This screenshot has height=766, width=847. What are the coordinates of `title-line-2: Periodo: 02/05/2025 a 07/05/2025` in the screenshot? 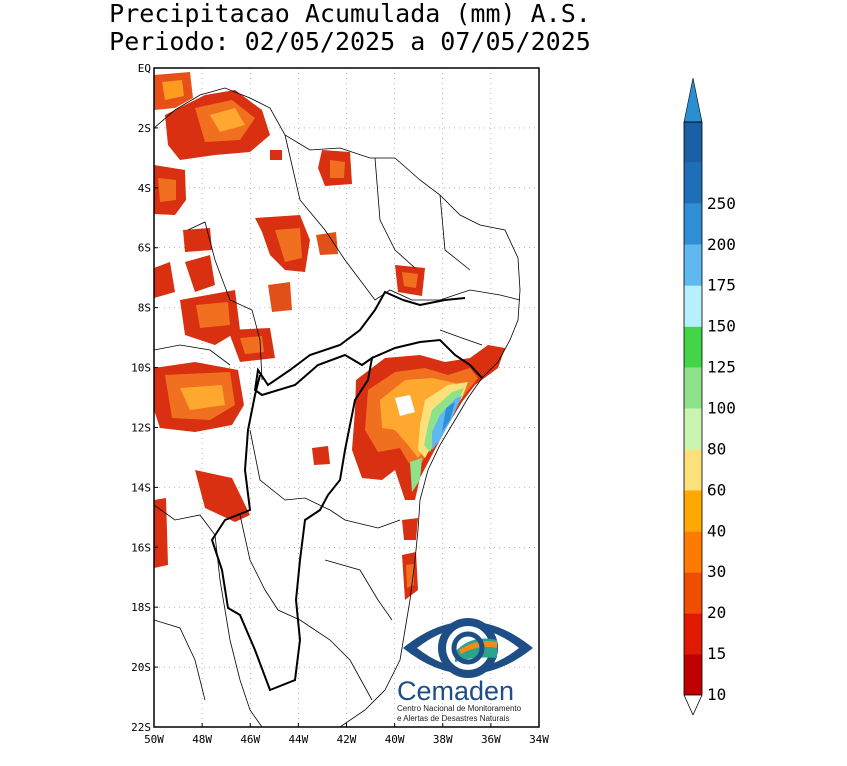 It's located at (350, 41).